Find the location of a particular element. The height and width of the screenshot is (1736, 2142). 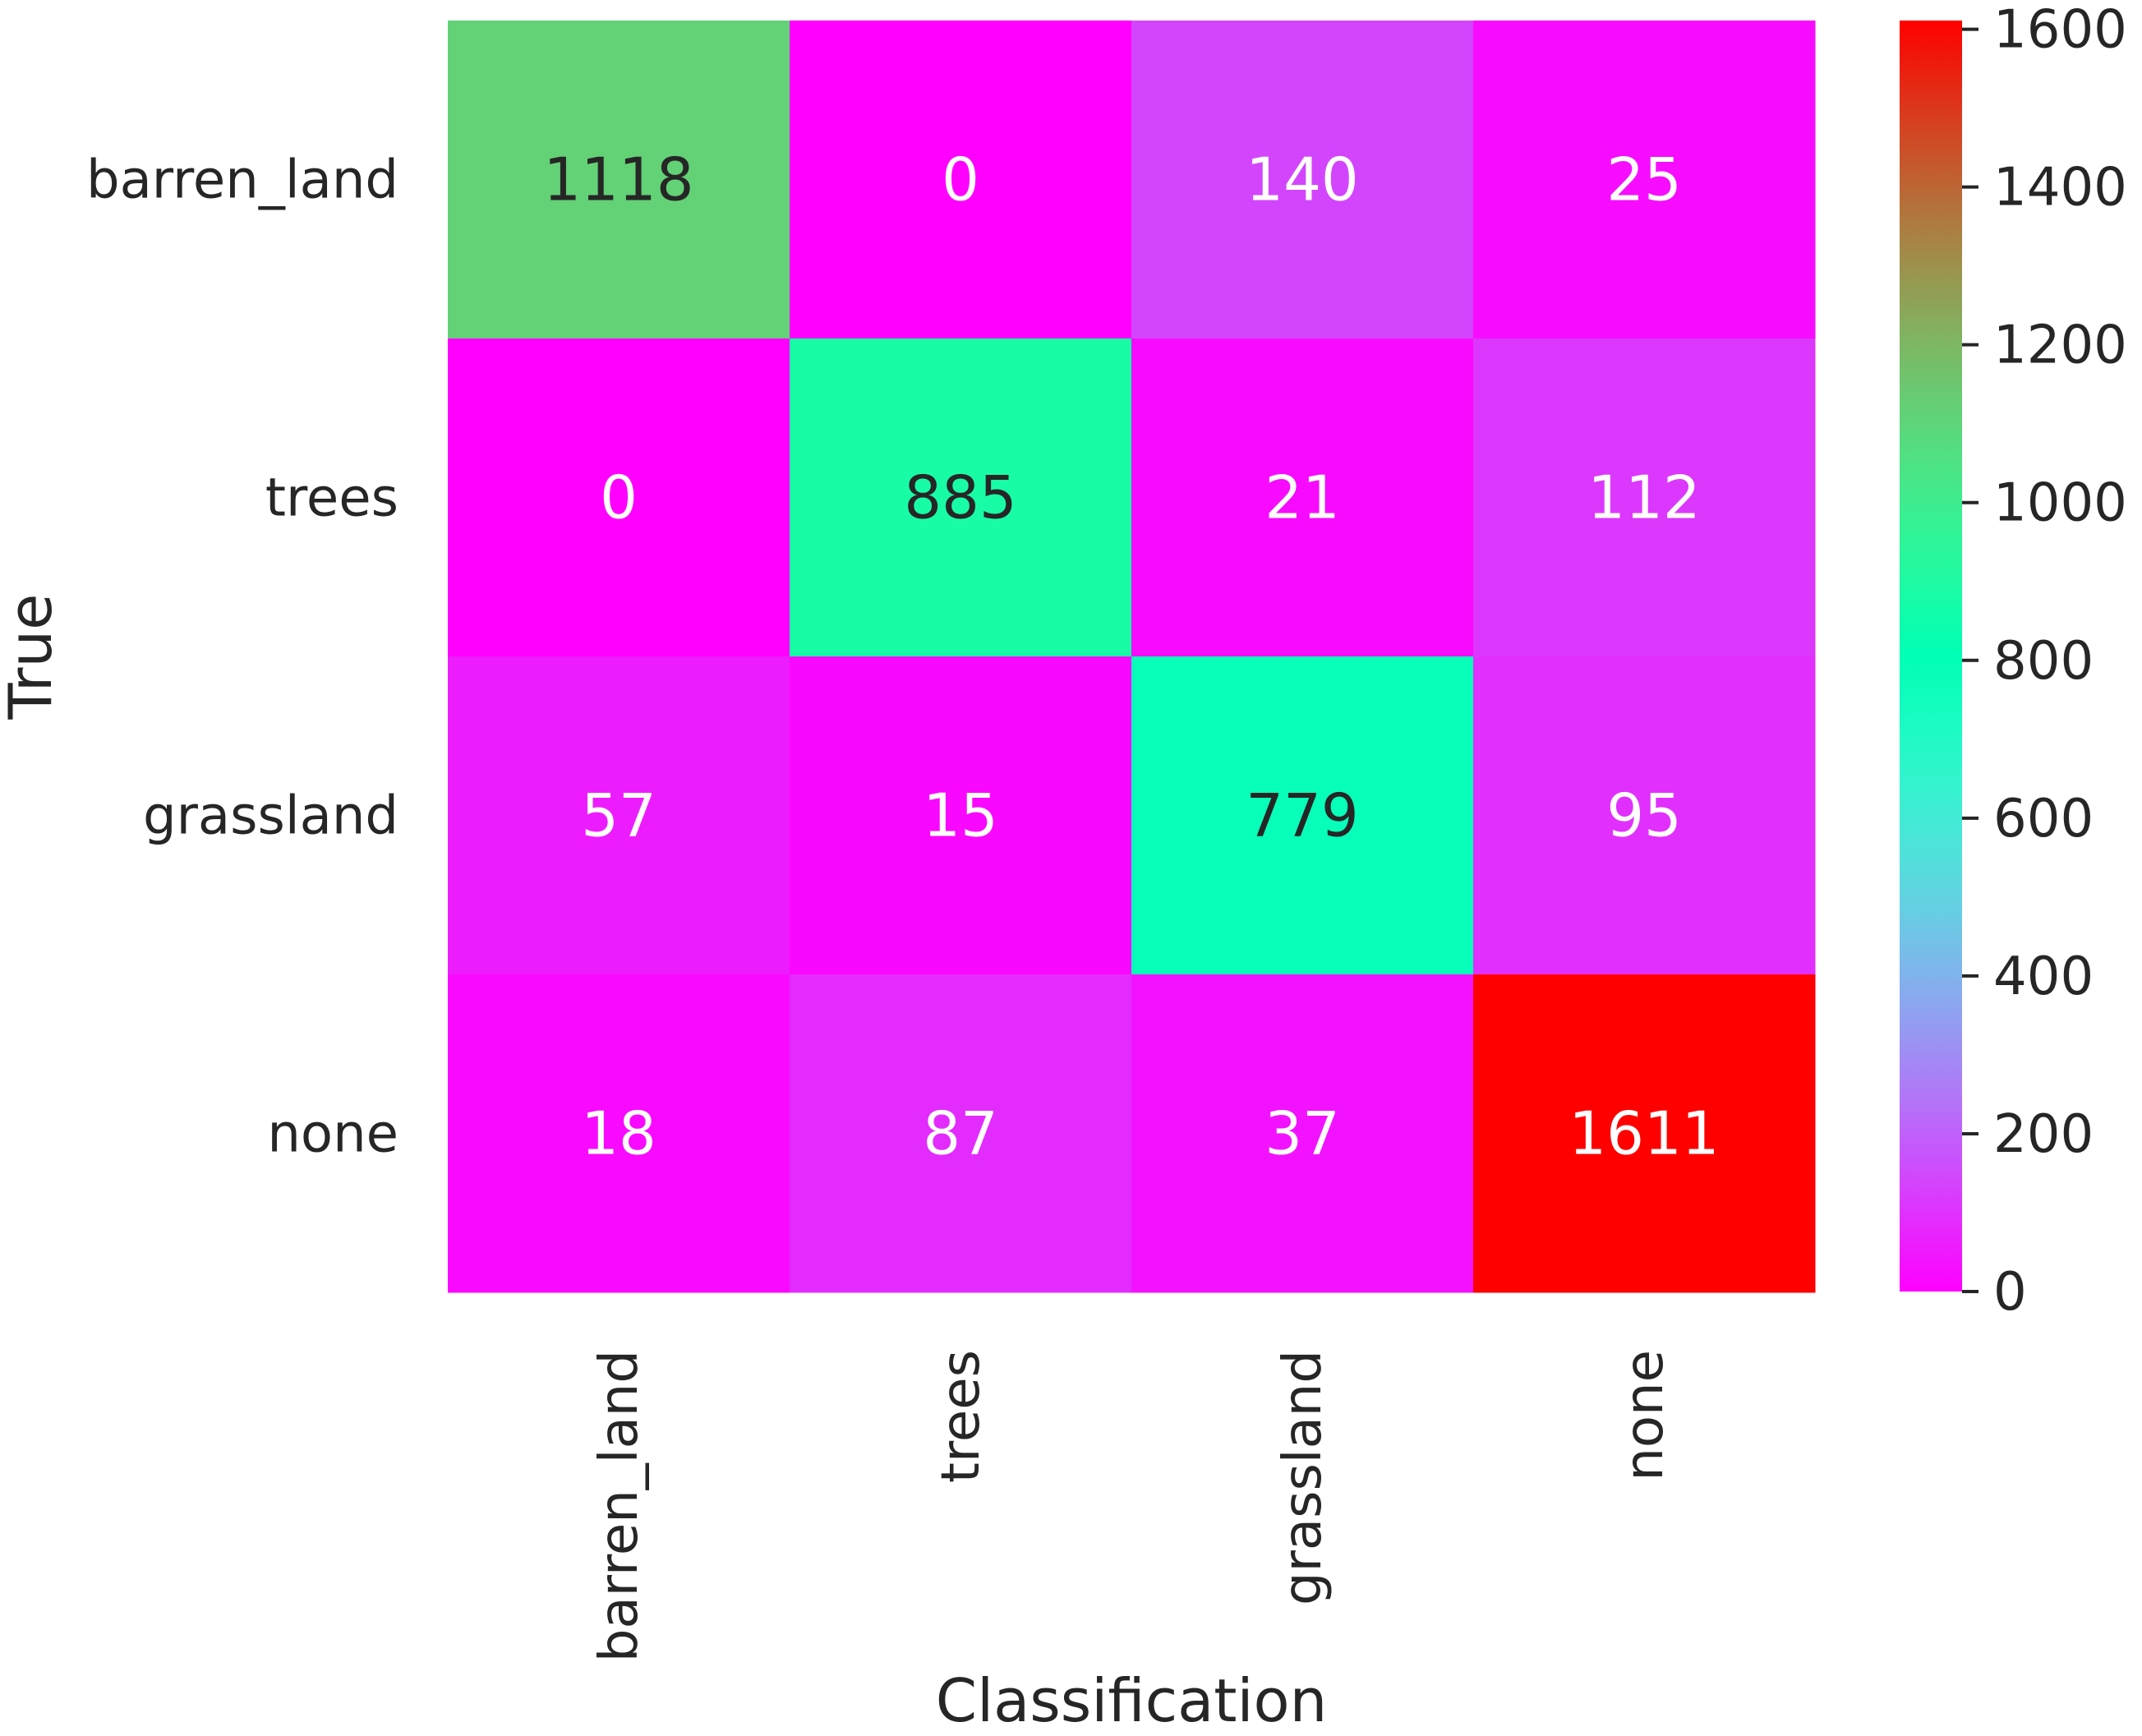

colorbar-tick-label: 800 is located at coordinates (2043, 661).